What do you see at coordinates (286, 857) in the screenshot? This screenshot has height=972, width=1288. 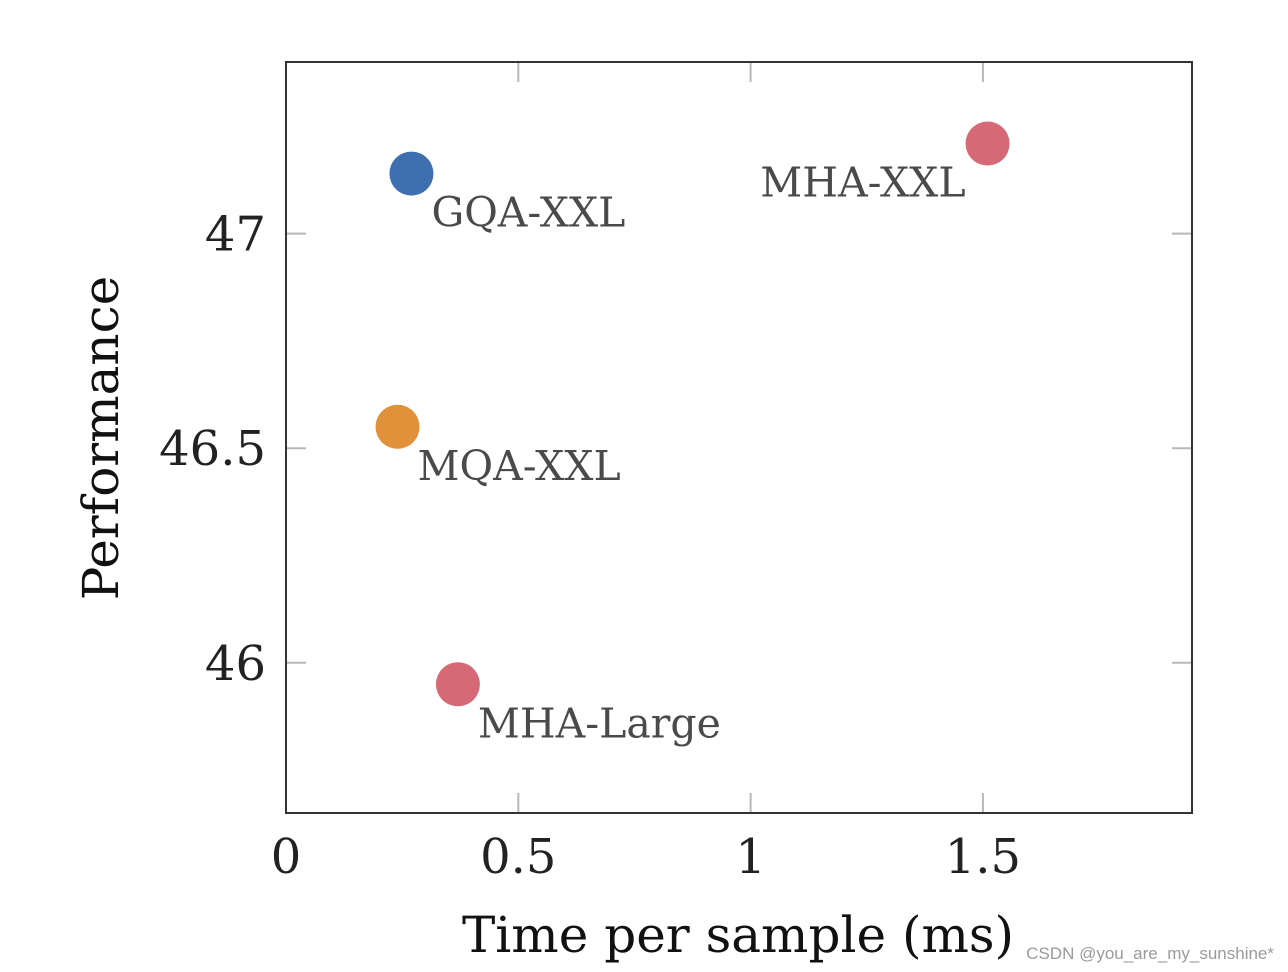 I see `x-tick-label: 0` at bounding box center [286, 857].